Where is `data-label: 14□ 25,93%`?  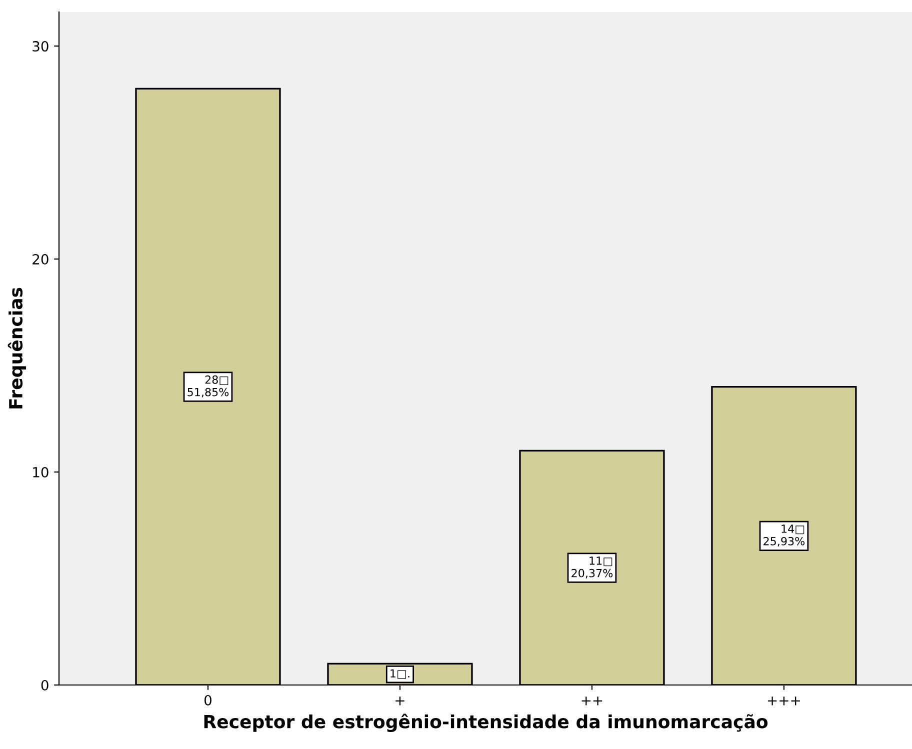 data-label: 14□ 25,93% is located at coordinates (784, 535).